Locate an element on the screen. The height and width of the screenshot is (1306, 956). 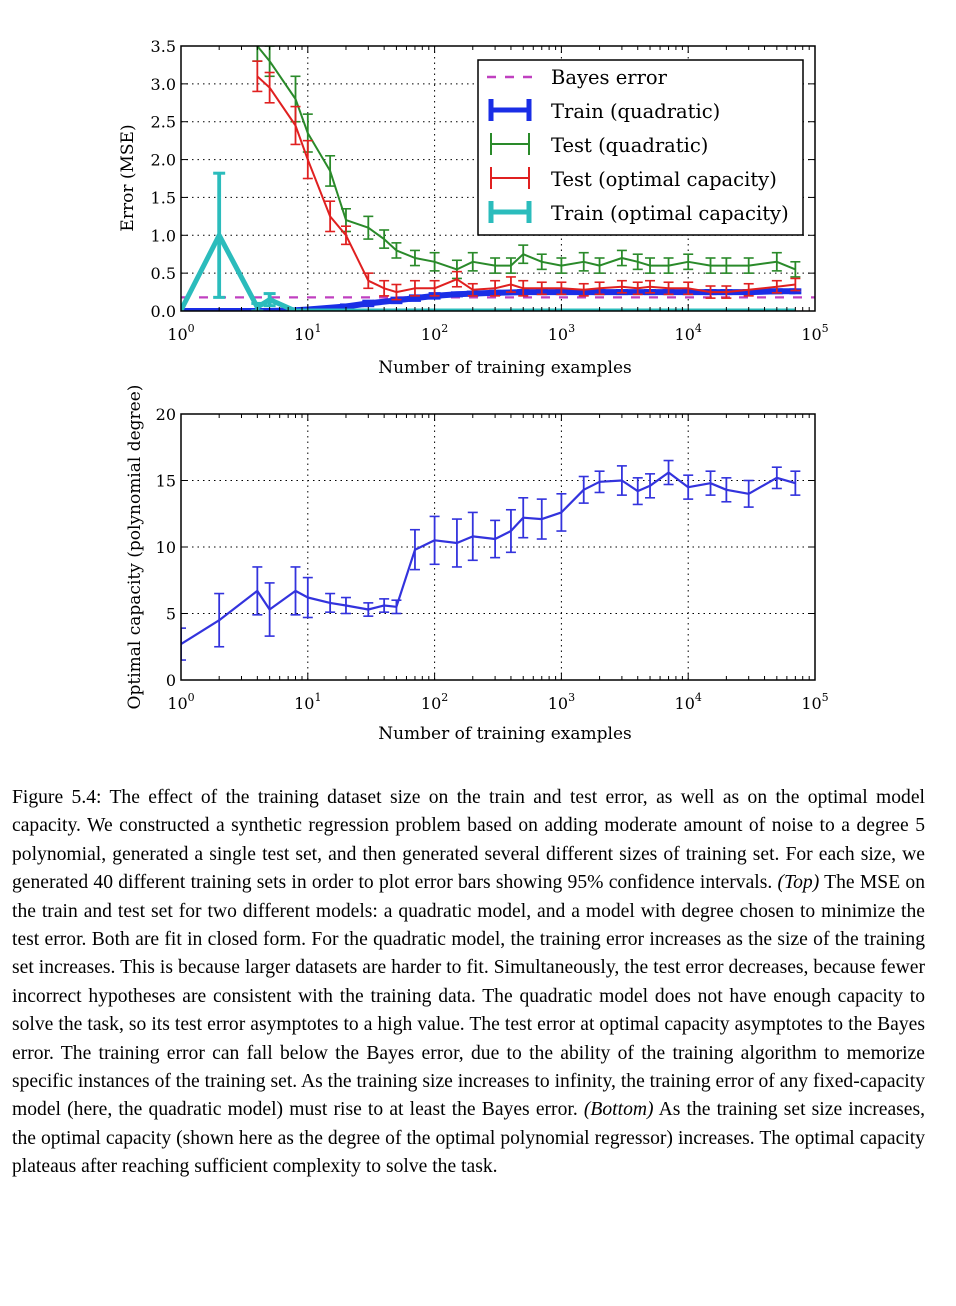
bottom-y-axis-label: Optimal capacity (polynomial degree) is located at coordinates (135, 547).